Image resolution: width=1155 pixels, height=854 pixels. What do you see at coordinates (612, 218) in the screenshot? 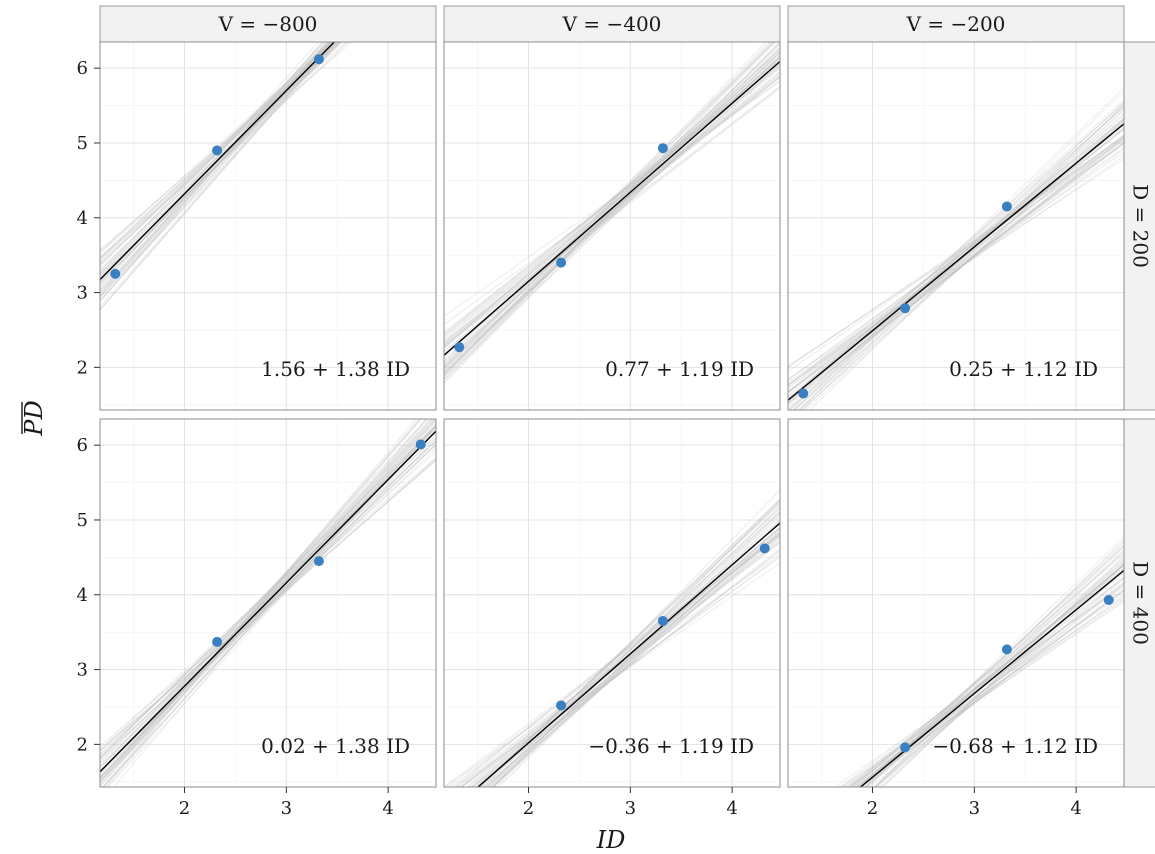
I see `facet-panel: 0.77 + 1.19 ID` at bounding box center [612, 218].